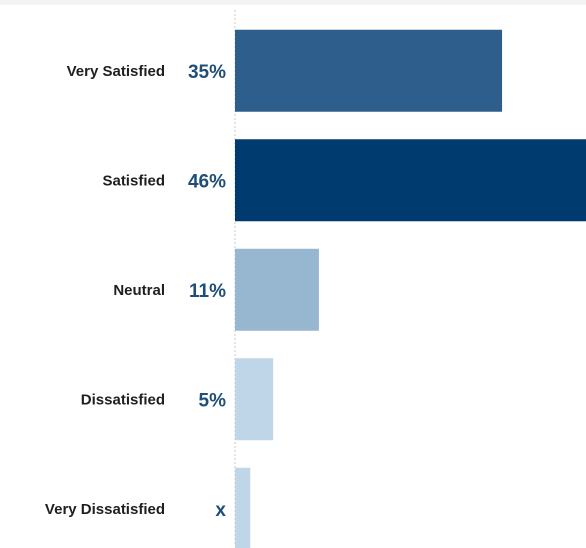 The width and height of the screenshot is (586, 548). I want to click on category-label-very-dissatisfied: Very Dissatisfied, so click(105, 509).